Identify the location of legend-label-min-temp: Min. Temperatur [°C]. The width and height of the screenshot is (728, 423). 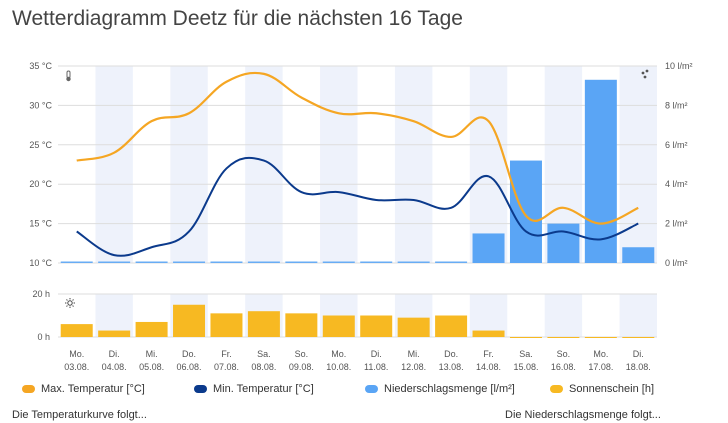
(263, 389).